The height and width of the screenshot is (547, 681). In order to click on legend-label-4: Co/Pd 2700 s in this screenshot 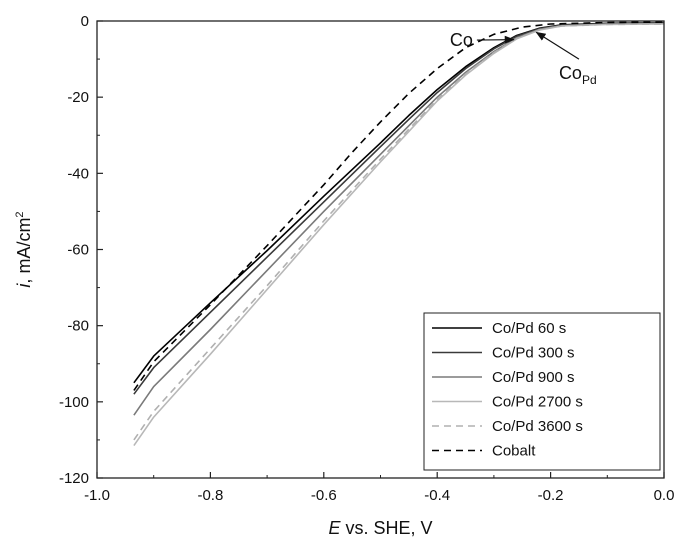, I will do `click(537, 402)`.